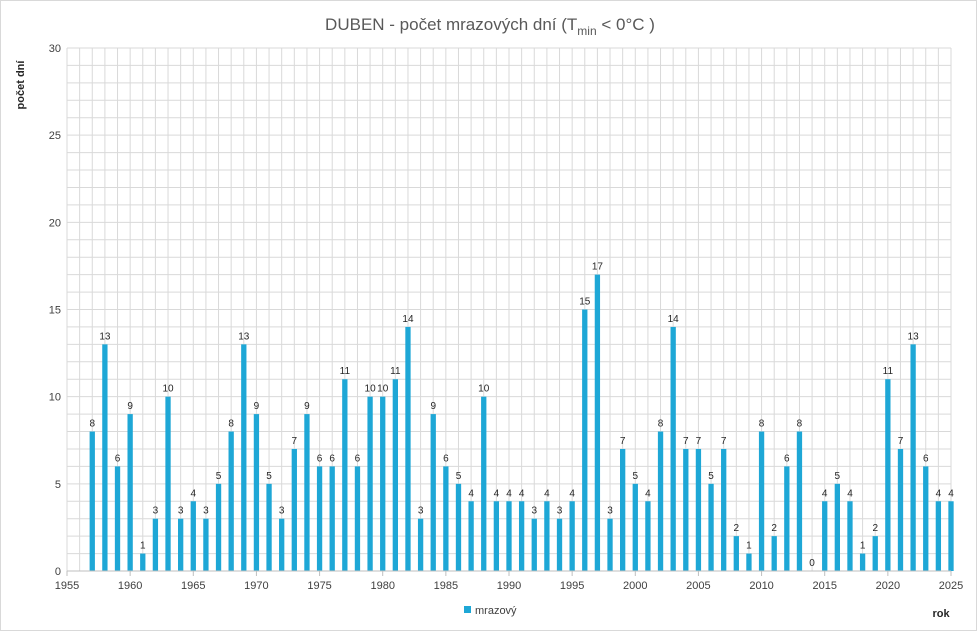  I want to click on x-axis-label: rok, so click(941, 614).